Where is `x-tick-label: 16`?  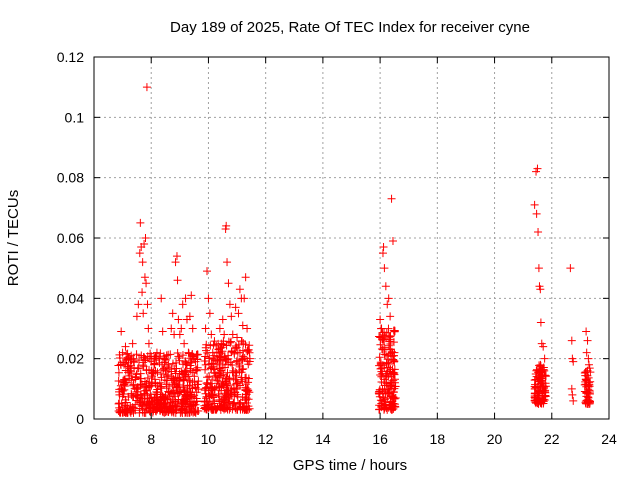 x-tick-label: 16 is located at coordinates (380, 439).